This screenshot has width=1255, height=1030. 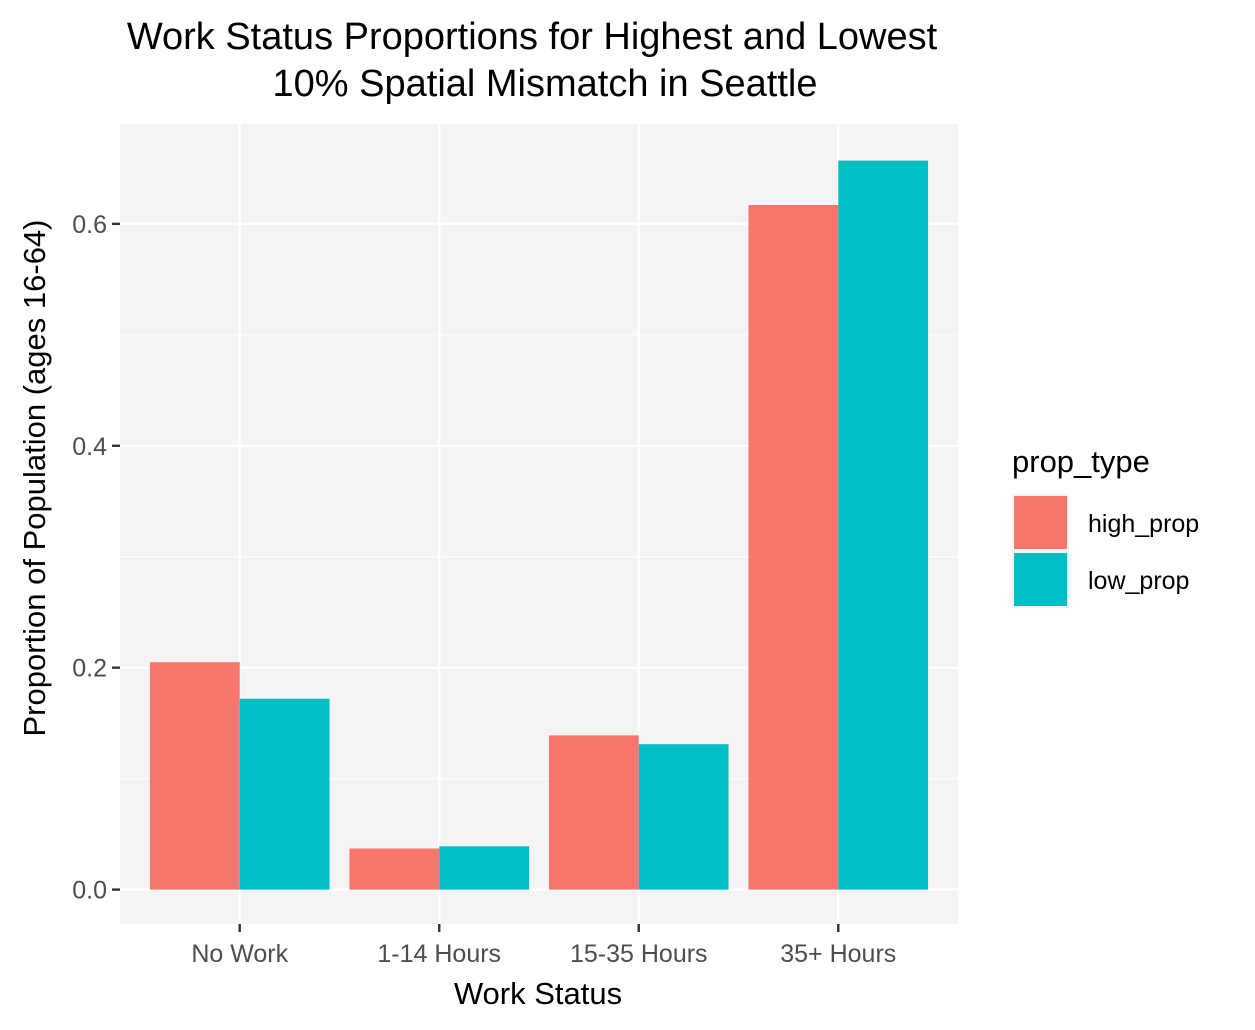 I want to click on x-tick-label: 35+ Hours, so click(x=838, y=954).